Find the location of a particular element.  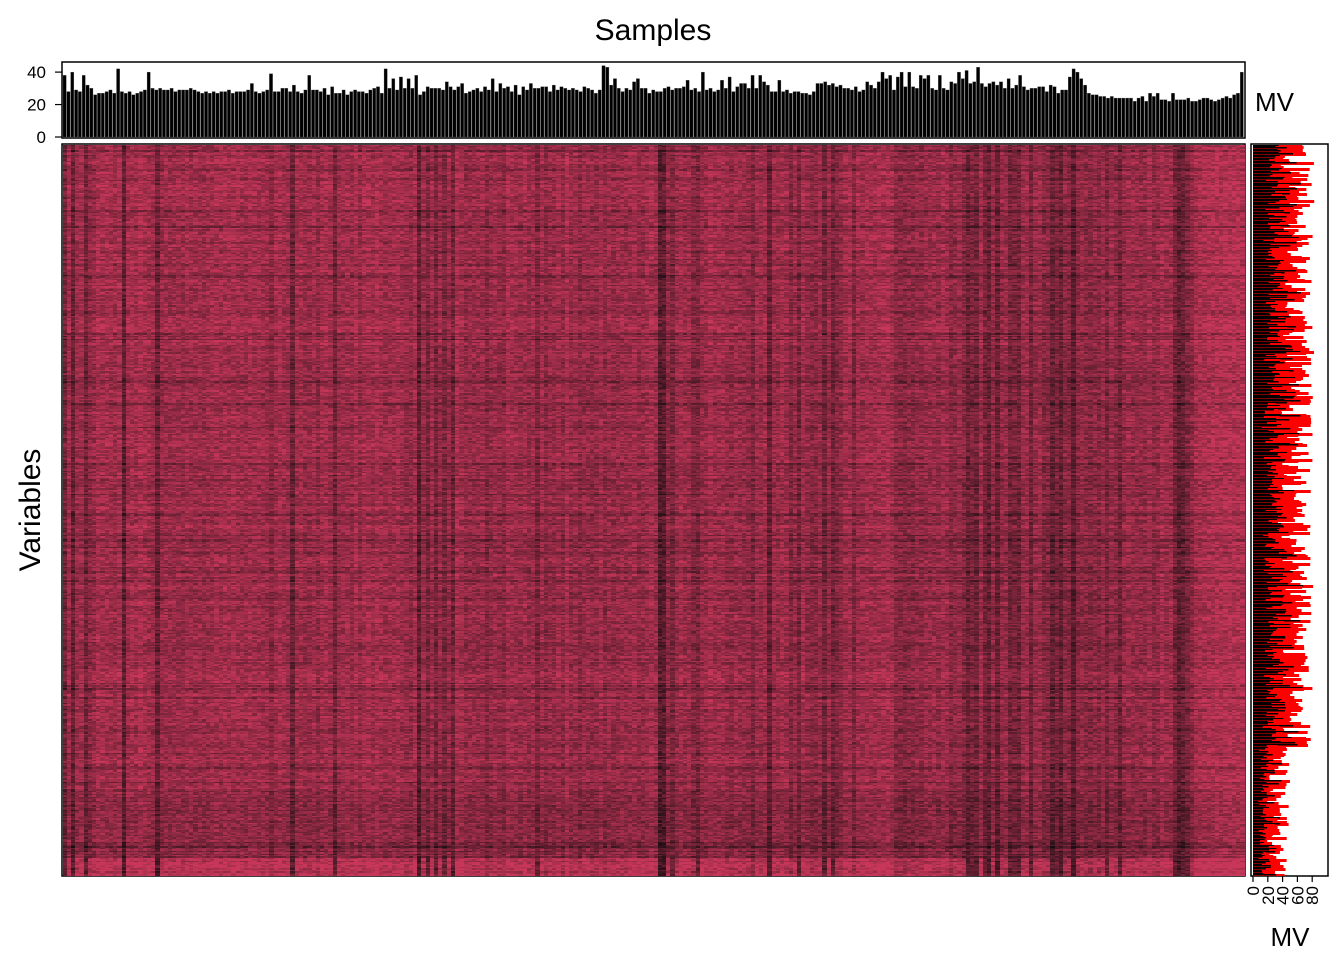

right-row-bars is located at coordinates (1290, 510).